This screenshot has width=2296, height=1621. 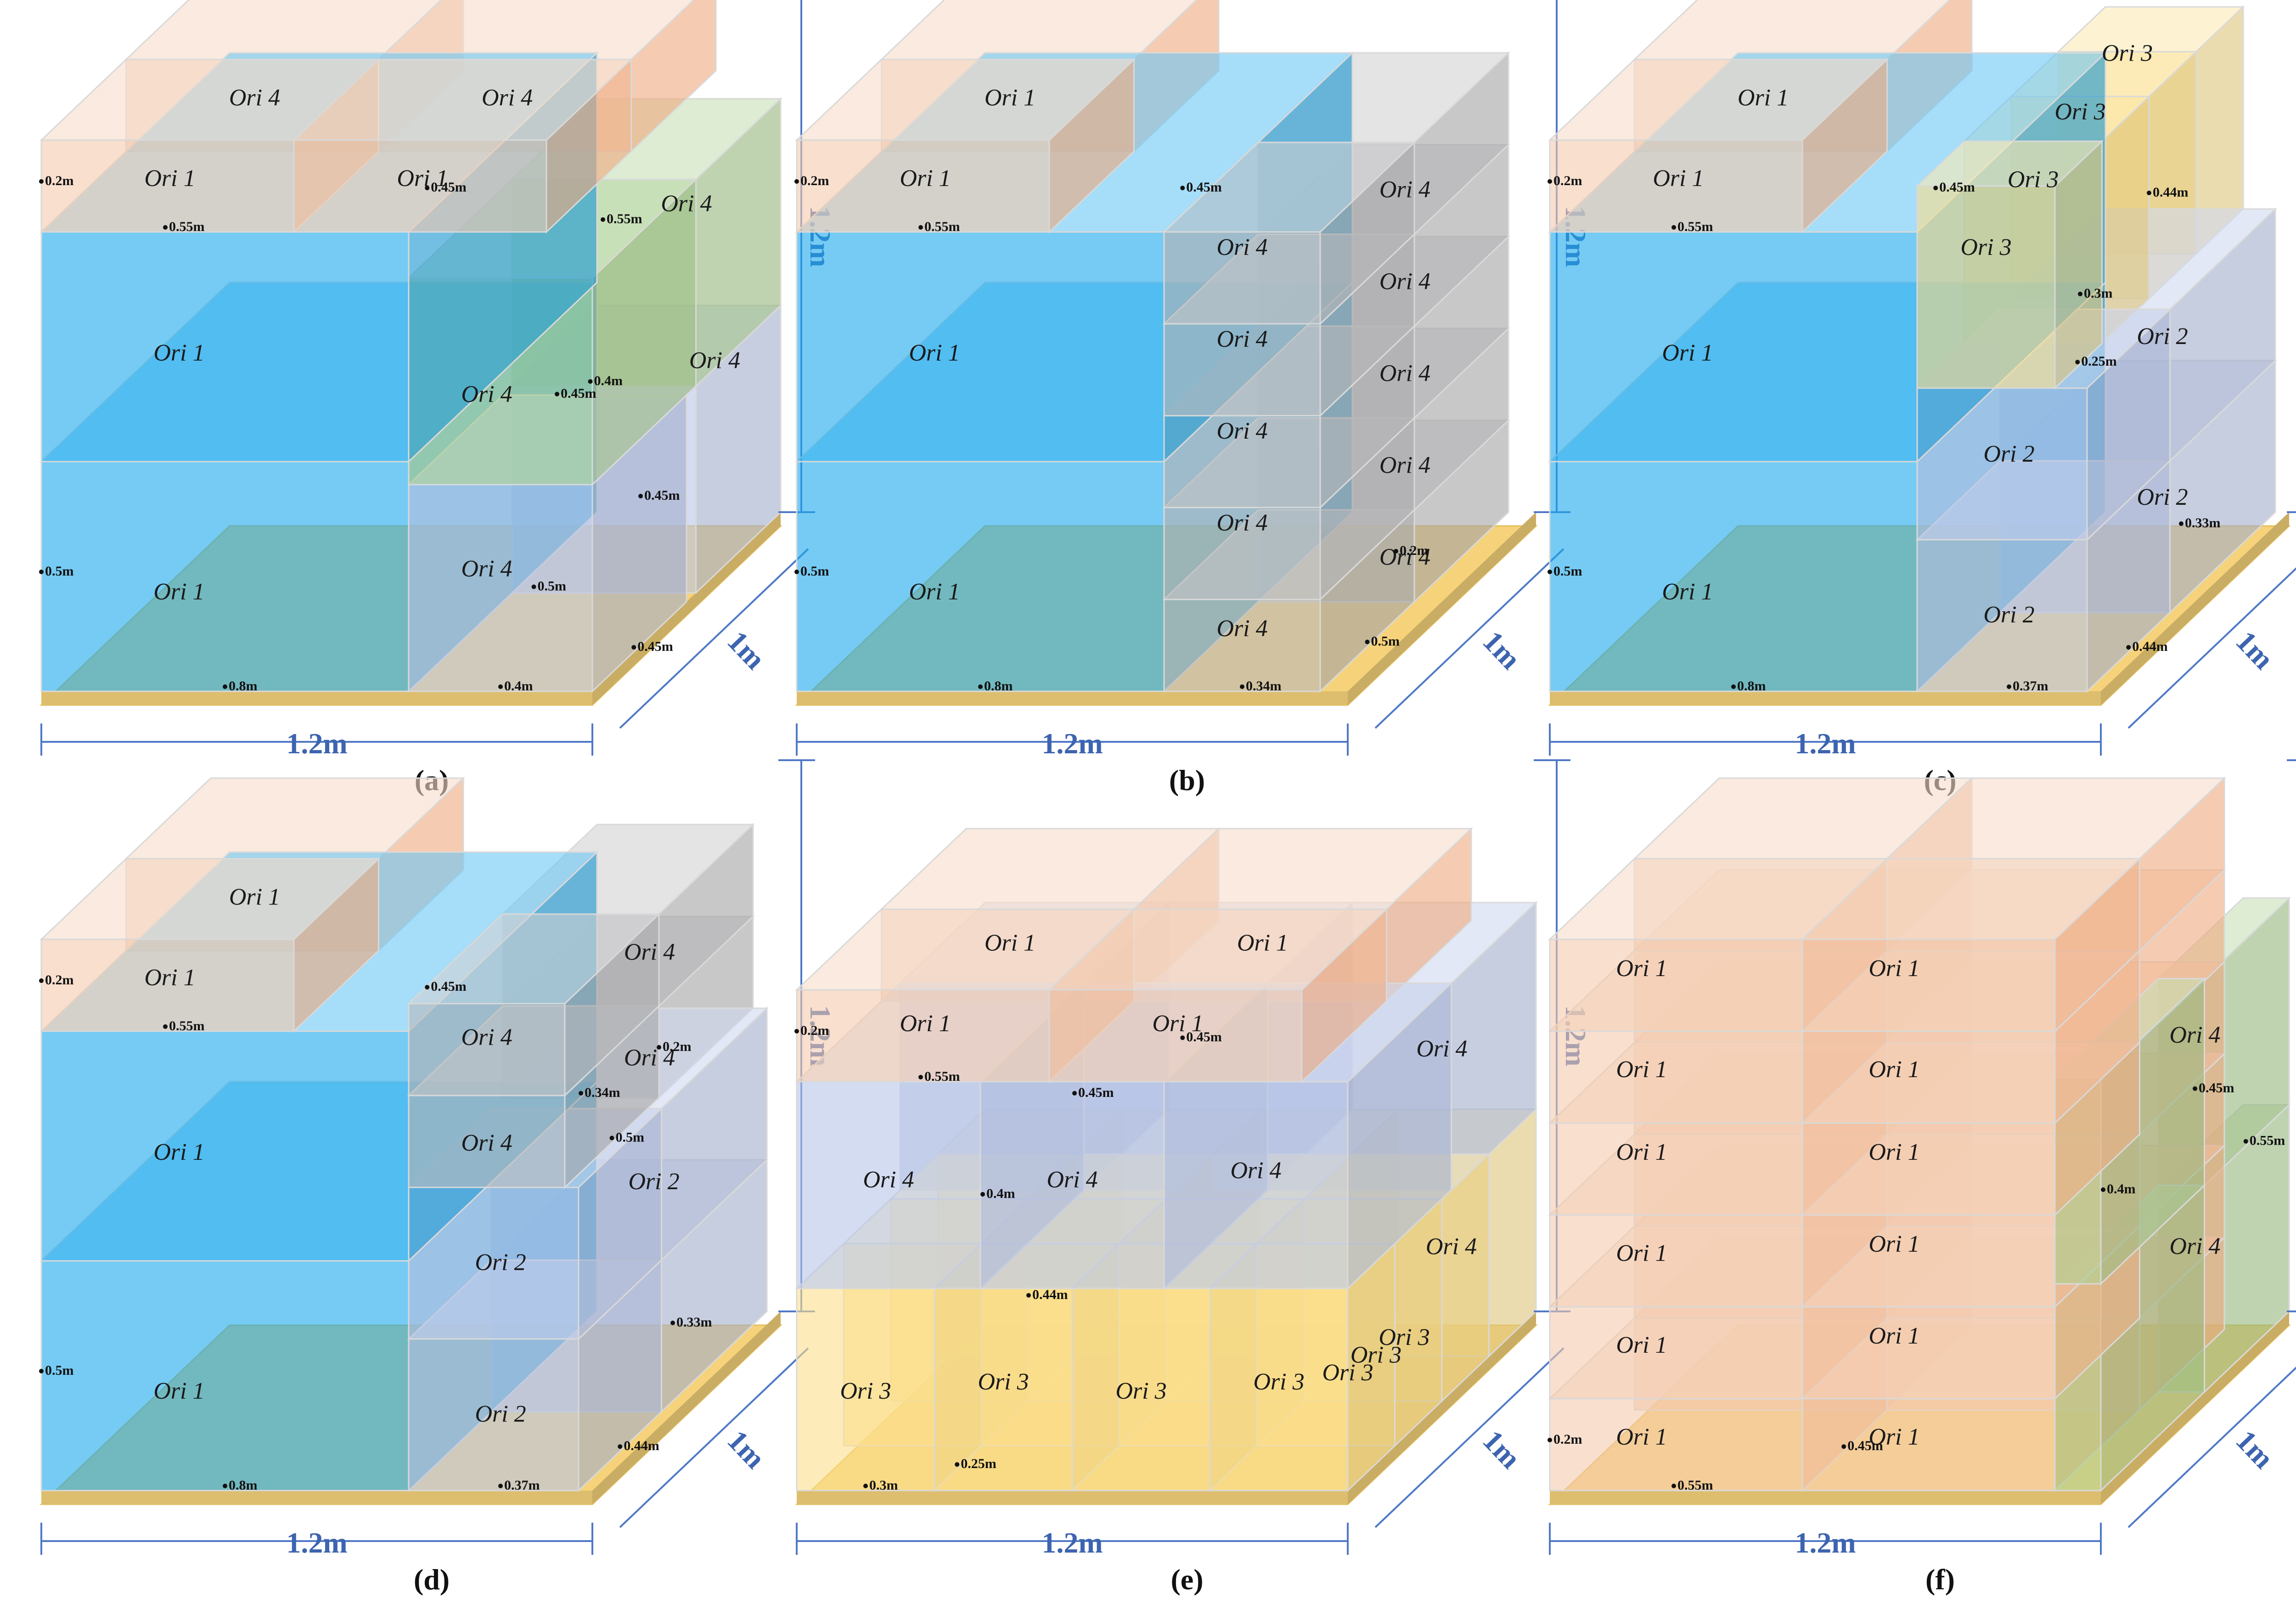 I want to click on pallet-front-edge, so click(x=316, y=1497).